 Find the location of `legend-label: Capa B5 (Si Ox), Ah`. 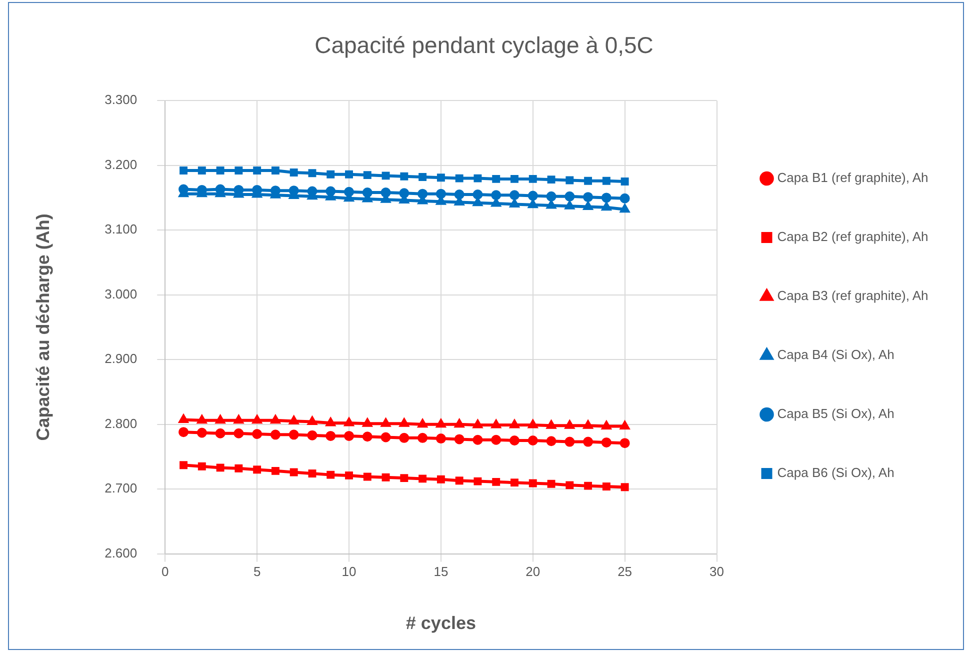

legend-label: Capa B5 (Si Ox), Ah is located at coordinates (835, 414).